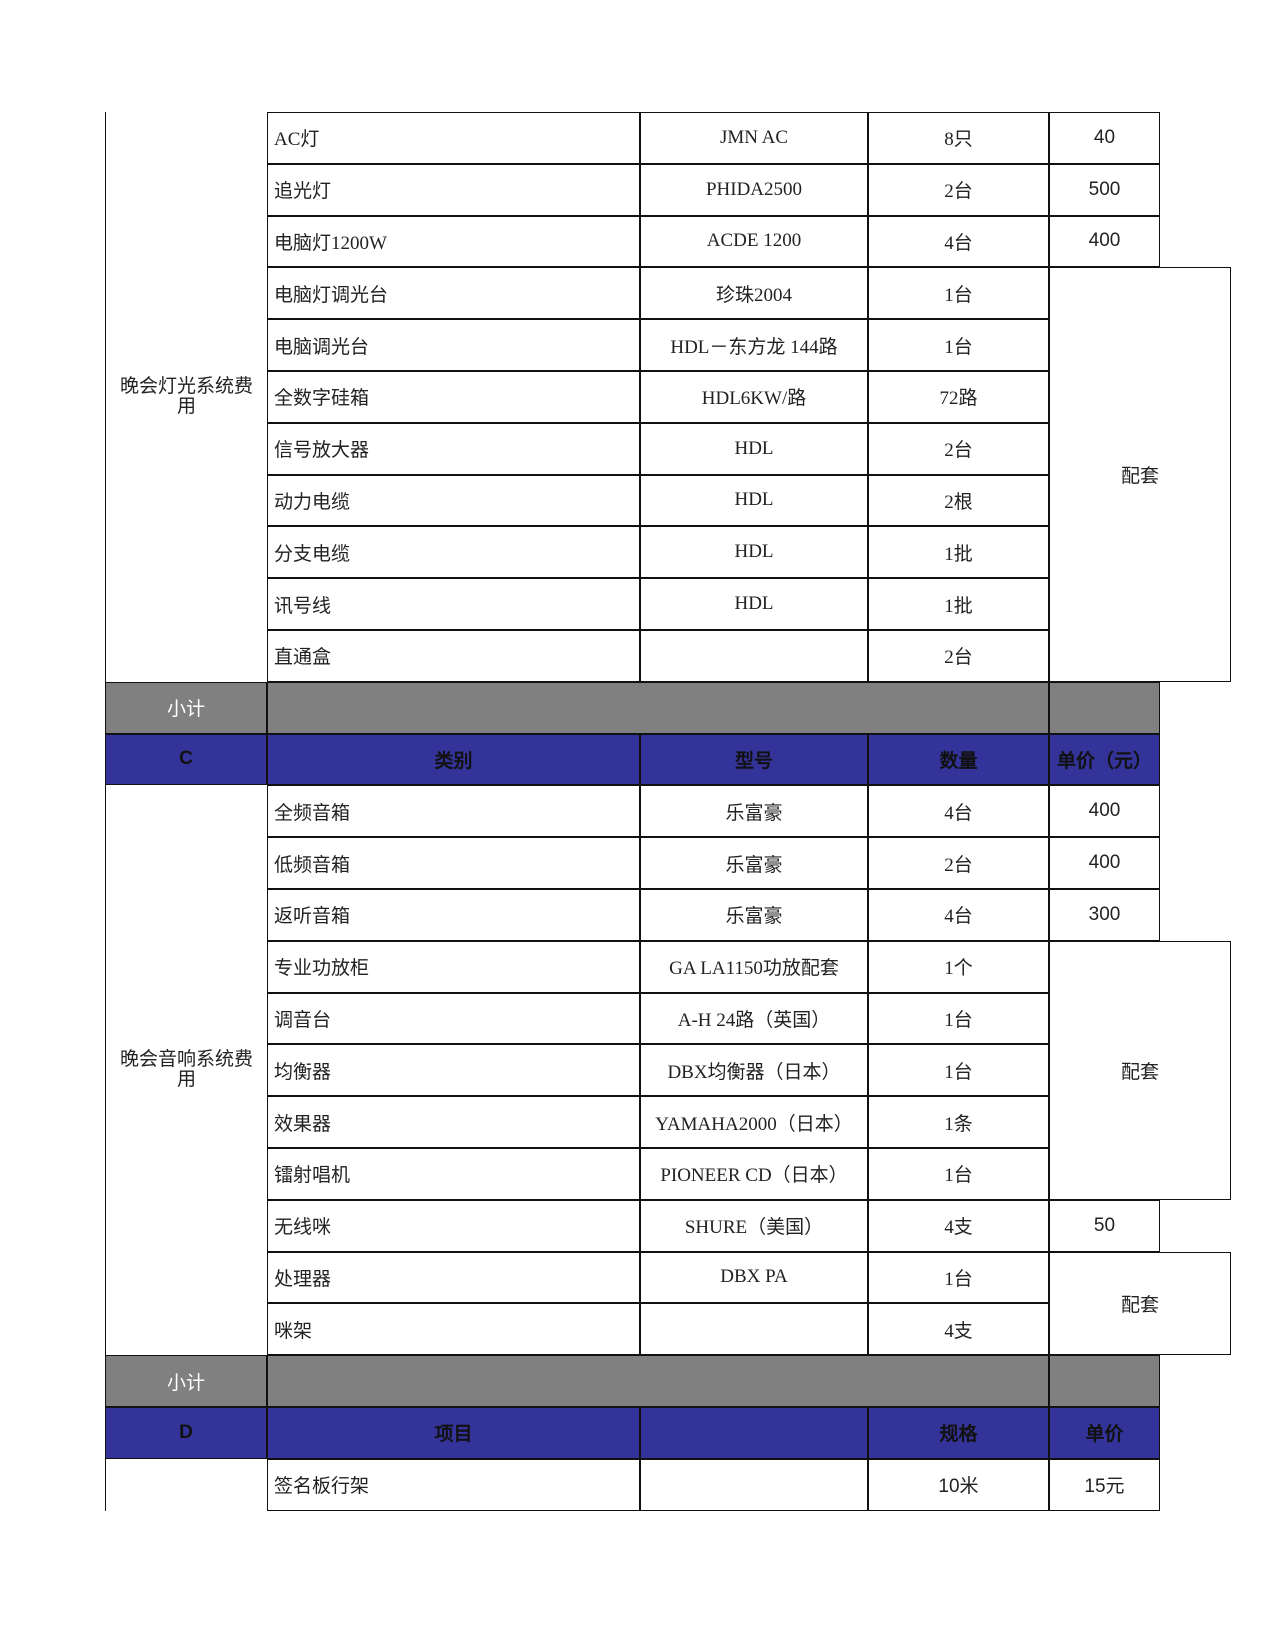 The image size is (1275, 1650). What do you see at coordinates (186, 397) in the screenshot?
I see `group-label: 晚会灯光系统费用` at bounding box center [186, 397].